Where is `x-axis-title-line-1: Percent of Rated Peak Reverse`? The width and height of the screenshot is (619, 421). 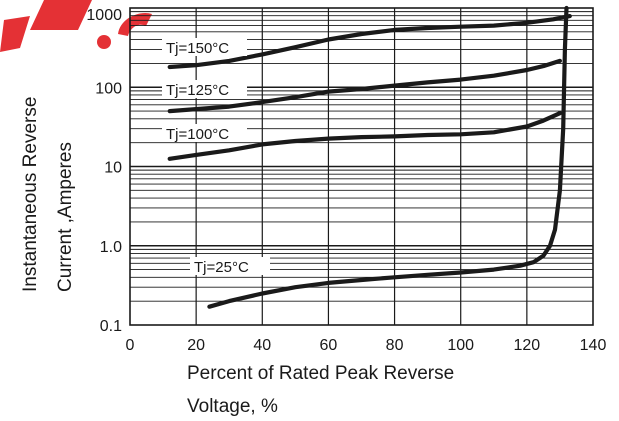
x-axis-title-line-1: Percent of Rated Peak Reverse is located at coordinates (320, 373).